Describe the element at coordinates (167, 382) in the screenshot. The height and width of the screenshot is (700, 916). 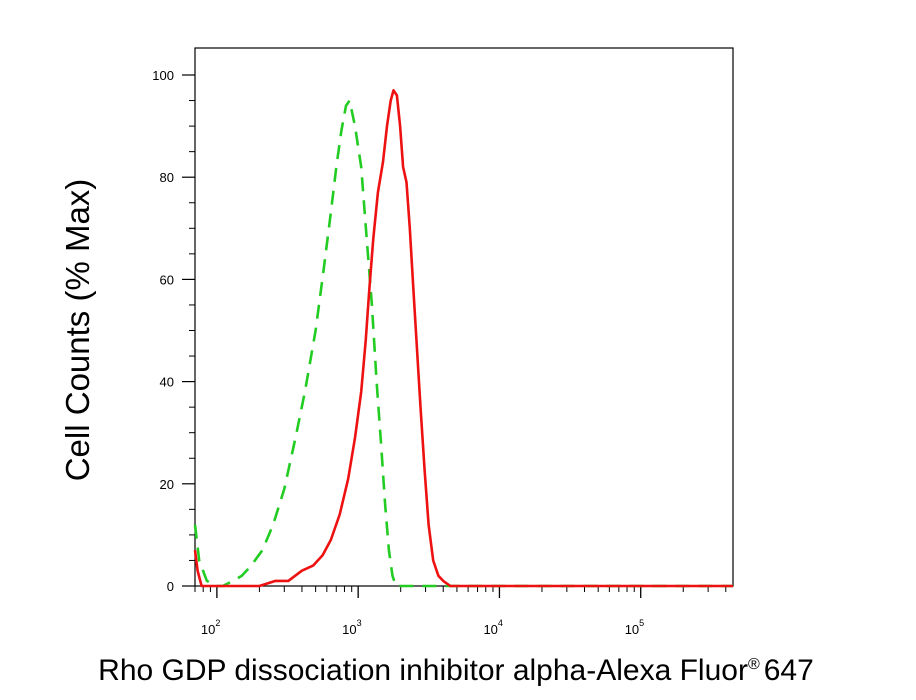
I see `y-tick-label: 40` at that location.